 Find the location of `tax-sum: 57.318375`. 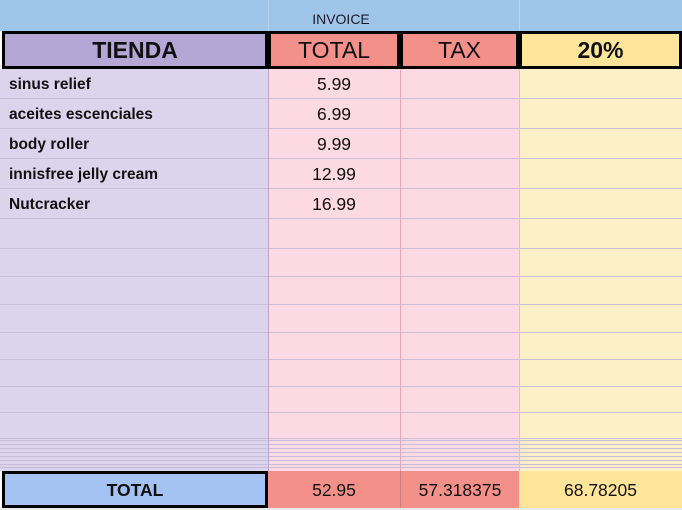

tax-sum: 57.318375 is located at coordinates (459, 489).